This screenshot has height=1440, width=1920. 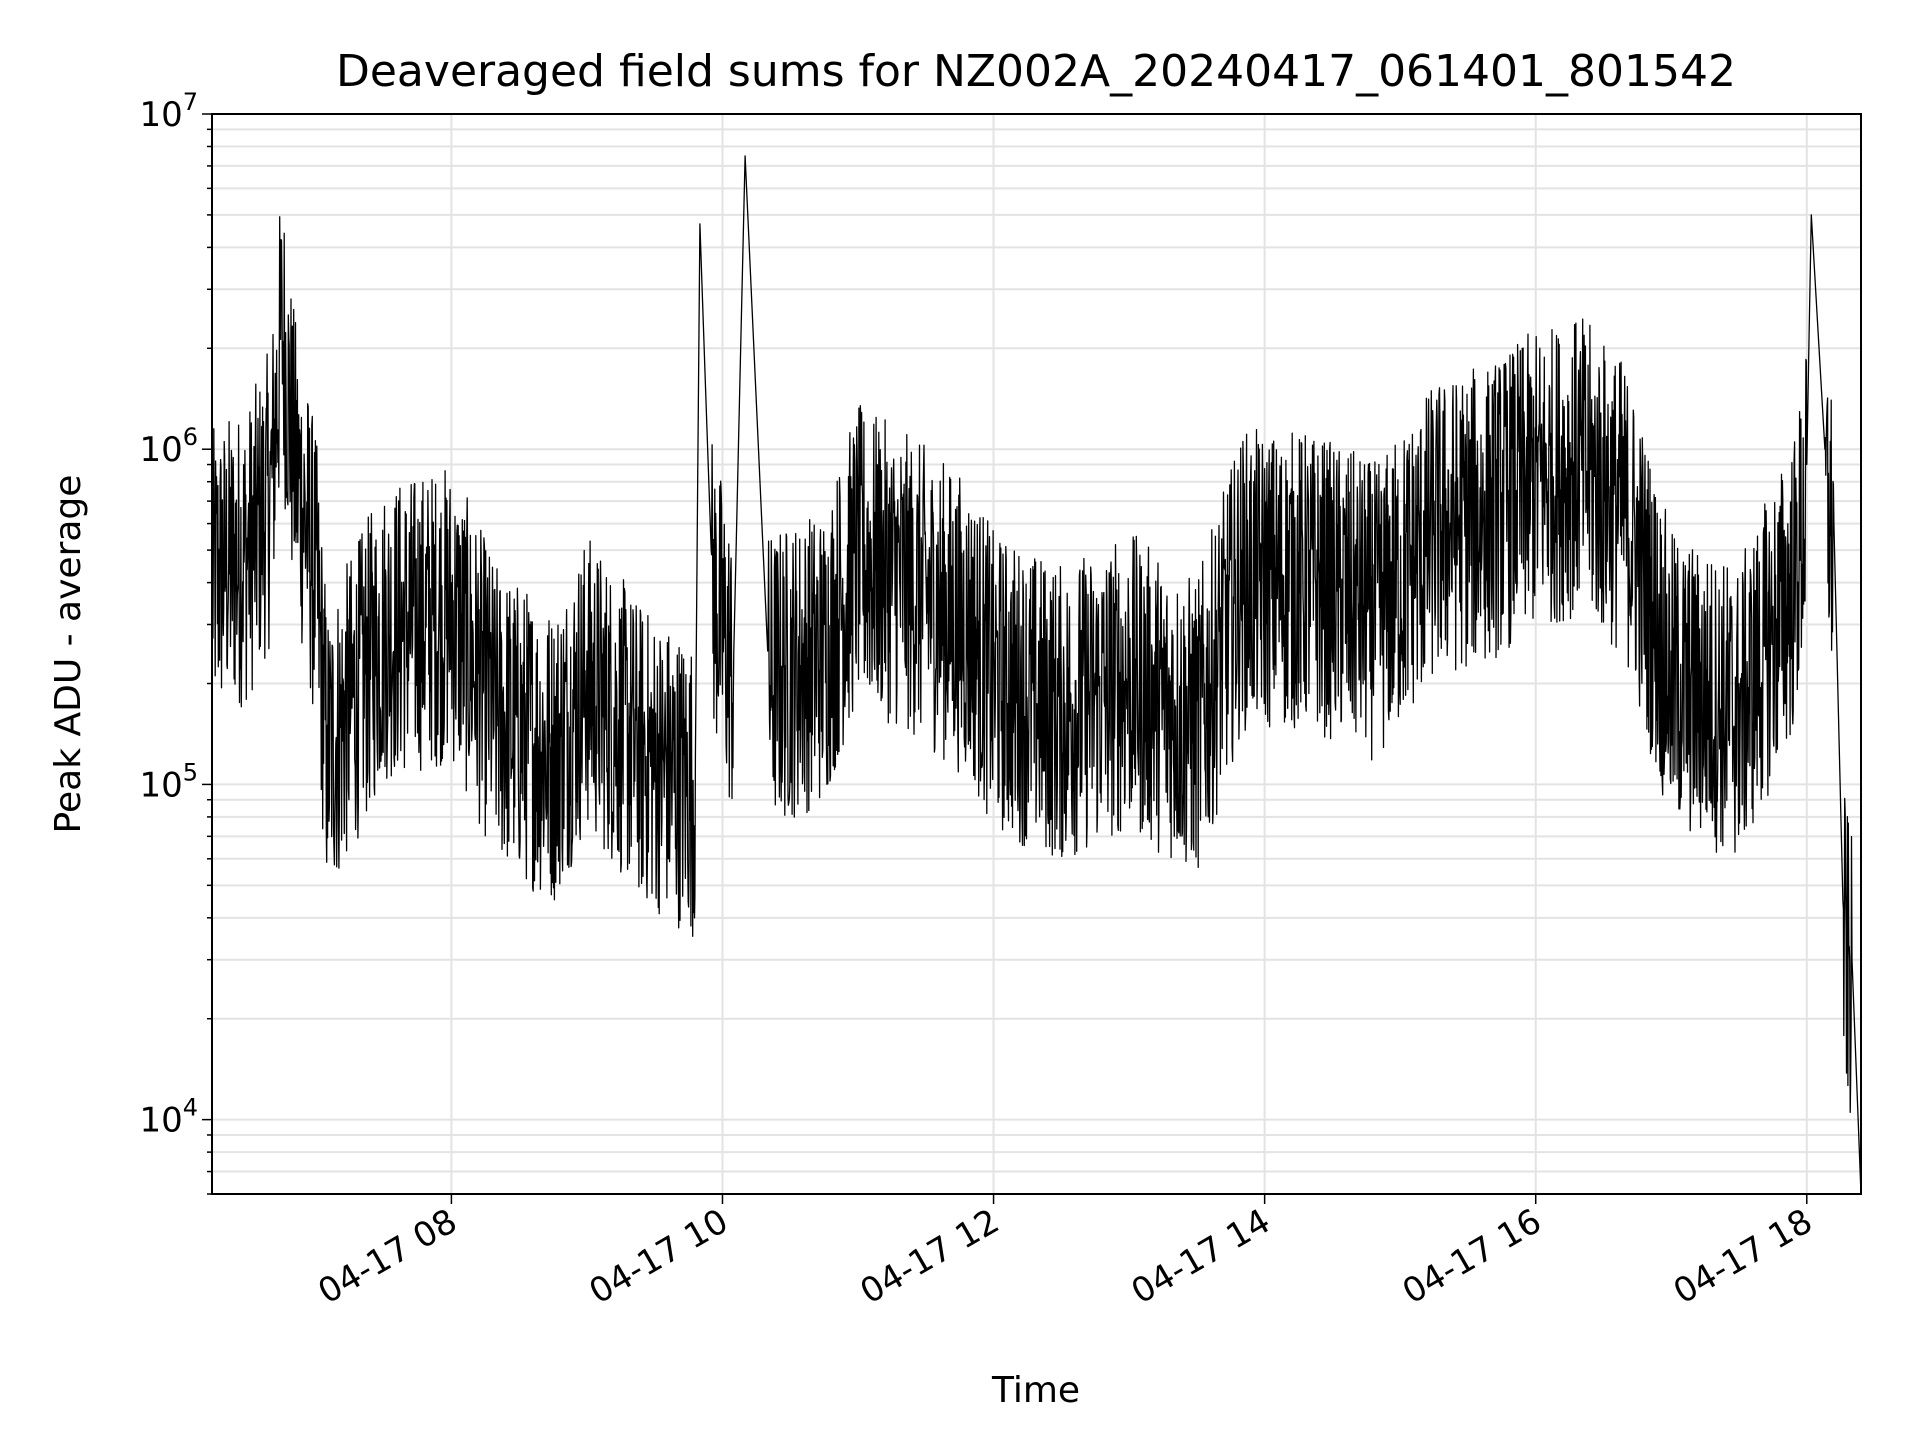 I want to click on x-tick-label: 04-17 08, so click(x=388, y=1256).